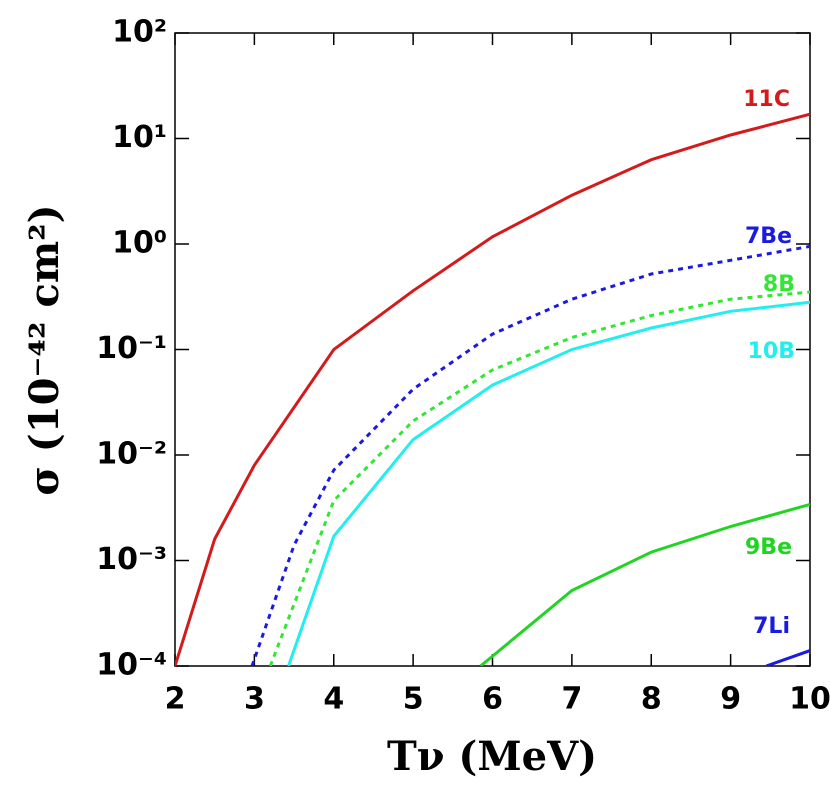 Image resolution: width=830 pixels, height=787 pixels. Describe the element at coordinates (571, 699) in the screenshot. I see `x-tick-label: 7` at that location.